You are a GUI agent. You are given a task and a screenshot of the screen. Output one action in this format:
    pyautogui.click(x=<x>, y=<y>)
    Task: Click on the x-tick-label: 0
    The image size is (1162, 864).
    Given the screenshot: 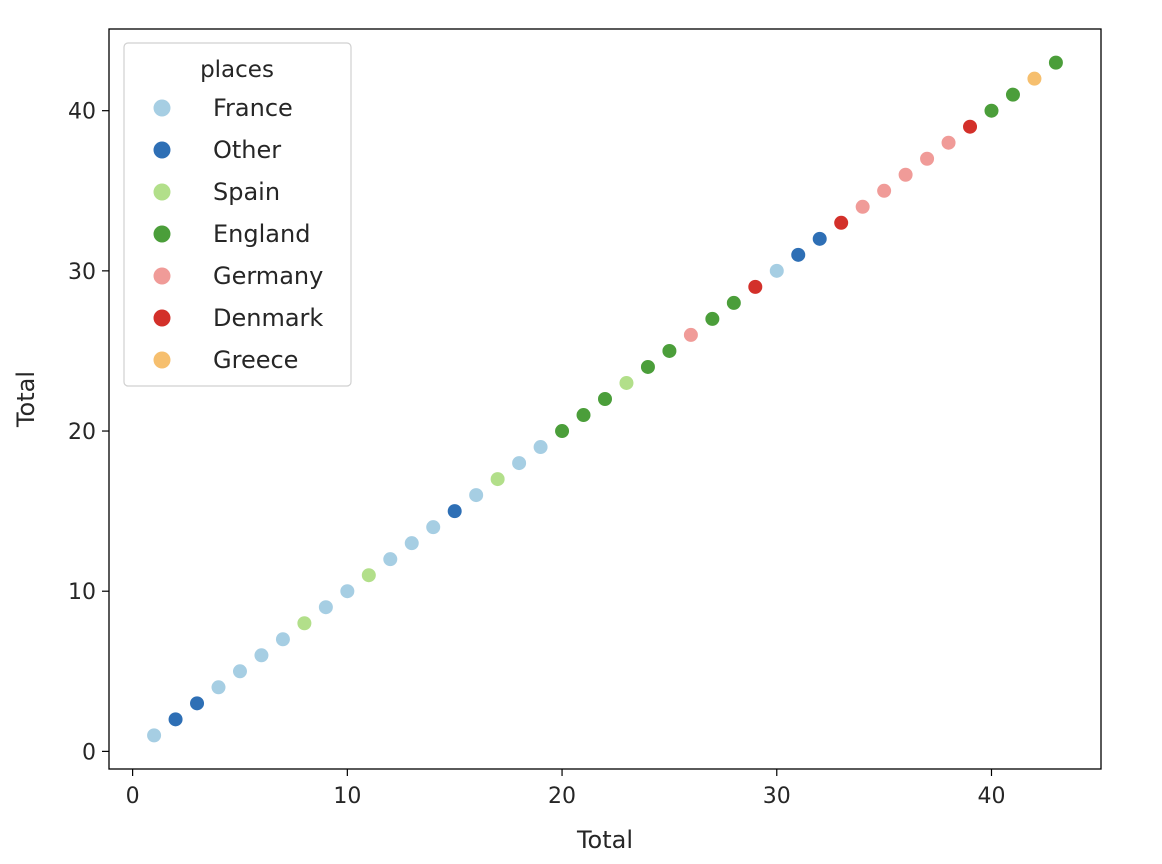 What is the action you would take?
    pyautogui.click(x=133, y=796)
    